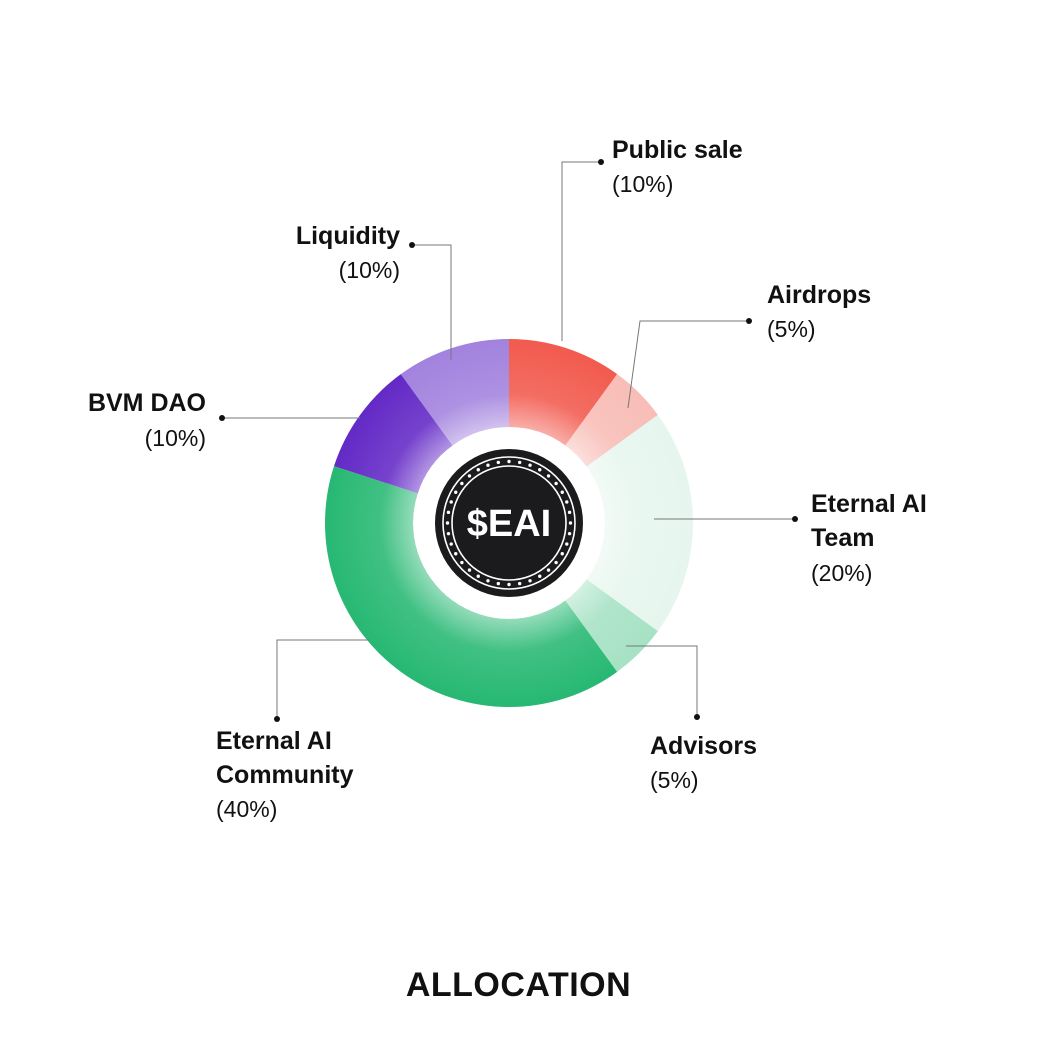 Image resolution: width=1037 pixels, height=1041 pixels. Describe the element at coordinates (869, 504) in the screenshot. I see `slice-label-eternal-ai-team: Eternal AI` at that location.